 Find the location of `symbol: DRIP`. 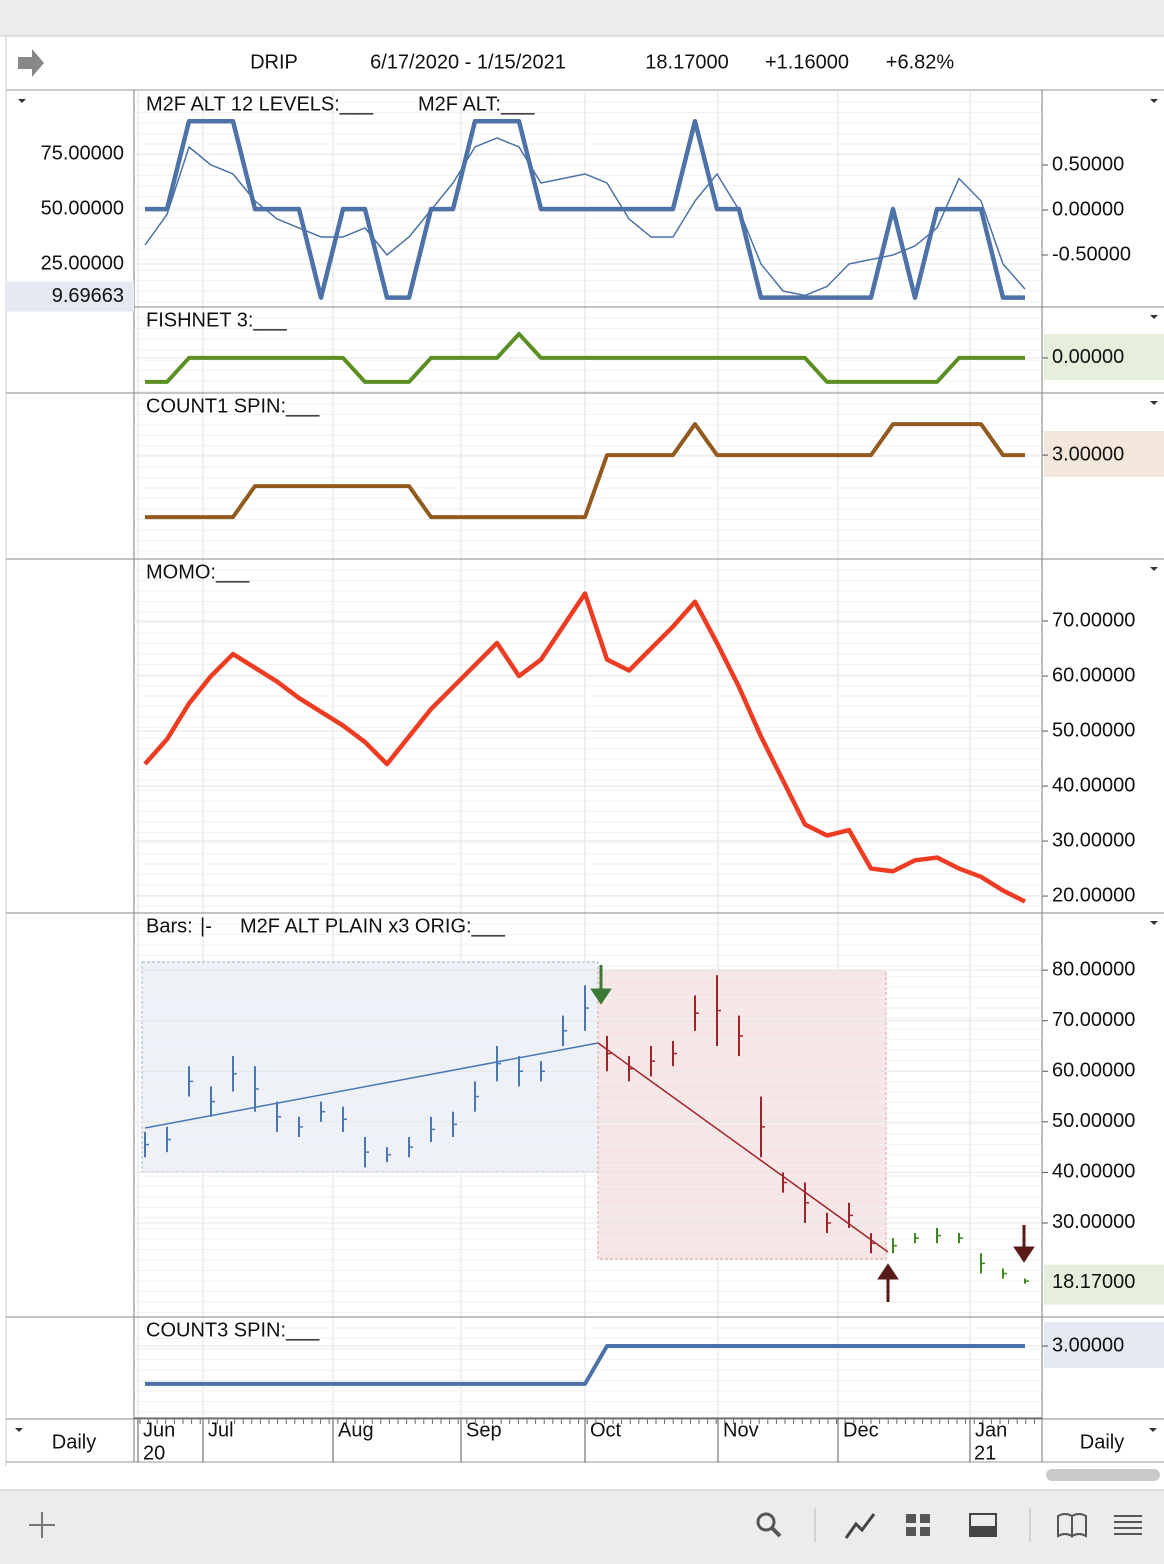

symbol: DRIP is located at coordinates (274, 62).